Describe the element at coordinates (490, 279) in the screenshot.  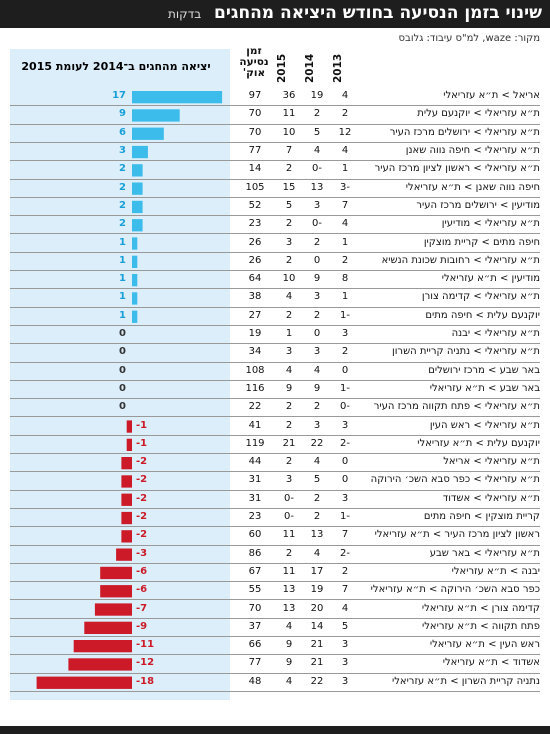
I see `route-name: מודיעין > ת״א עזריאלי` at that location.